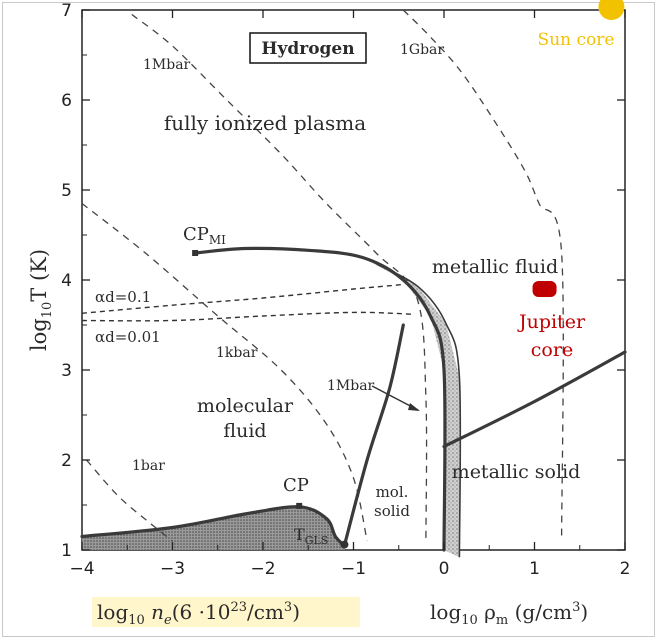 The height and width of the screenshot is (641, 659). Describe the element at coordinates (578, 148) in the screenshot. I see `planetary-objects` at that location.